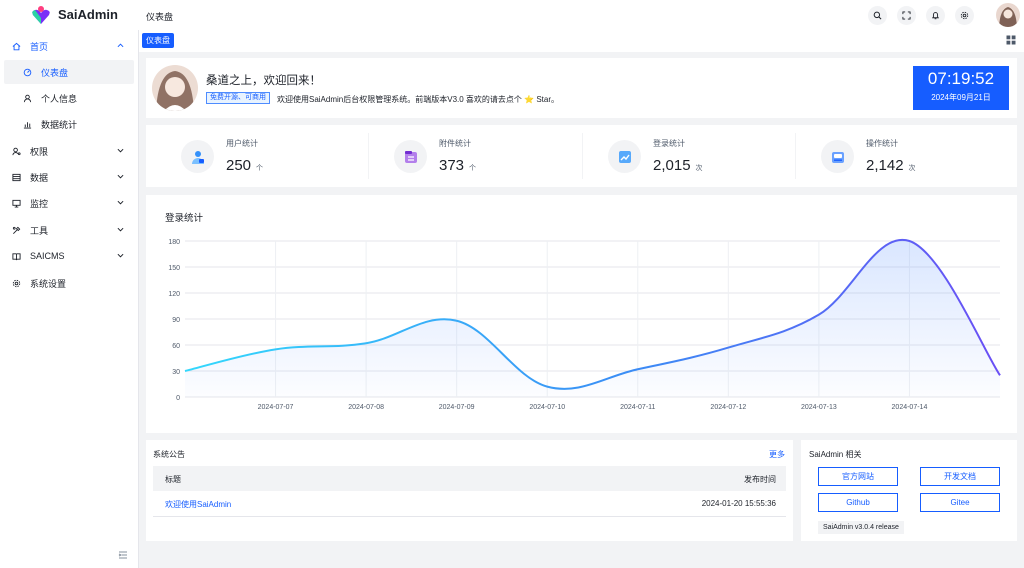  I want to click on stat-value: 373, so click(452, 165).